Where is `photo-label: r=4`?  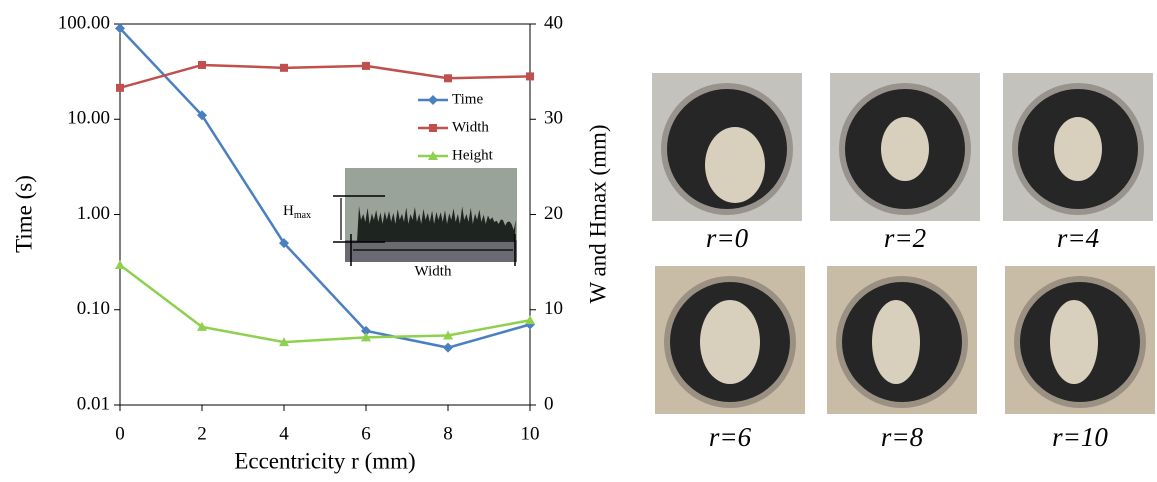
photo-label: r=4 is located at coordinates (1078, 238).